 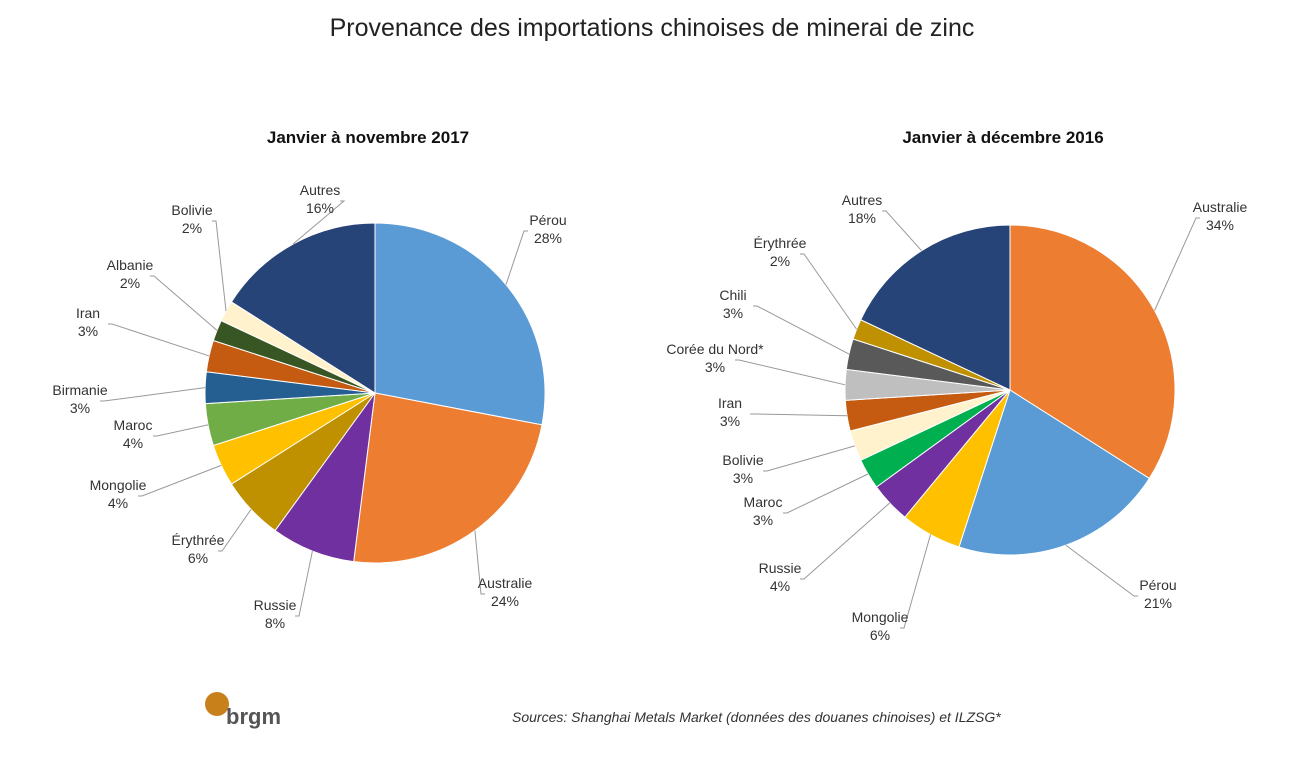 I want to click on logo-globe-icon, so click(x=217, y=704).